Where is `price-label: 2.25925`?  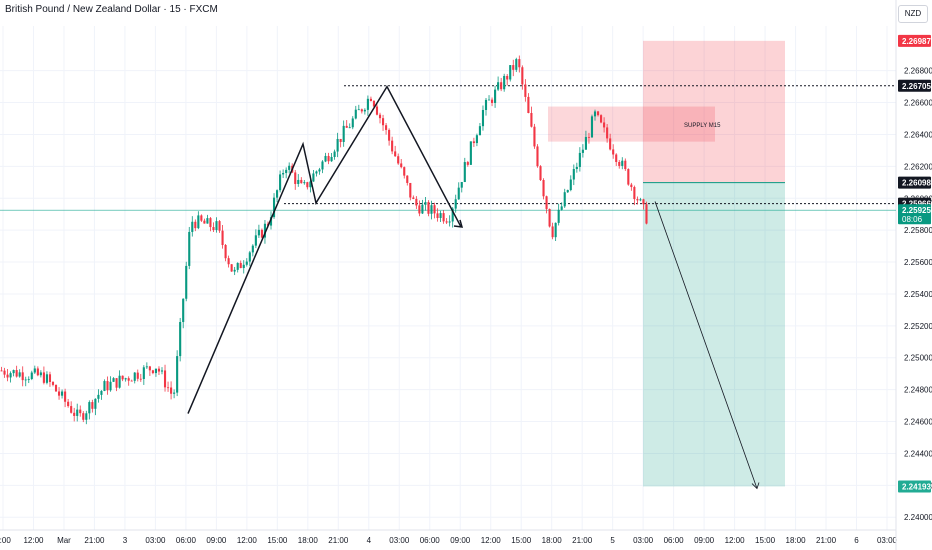
price-label: 2.25925 is located at coordinates (916, 210).